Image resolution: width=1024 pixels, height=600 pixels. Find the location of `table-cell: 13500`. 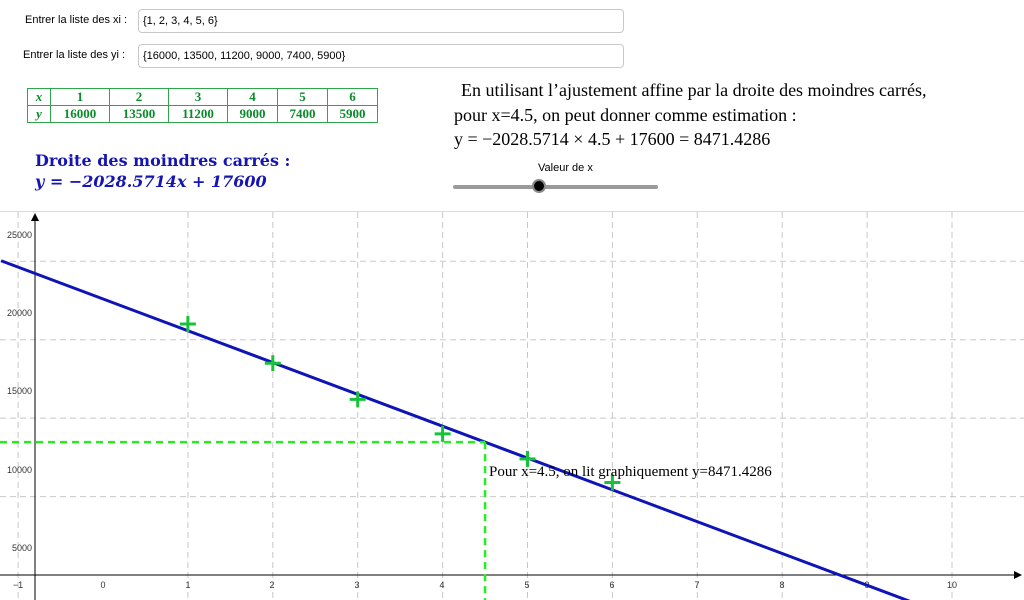

table-cell: 13500 is located at coordinates (139, 114).